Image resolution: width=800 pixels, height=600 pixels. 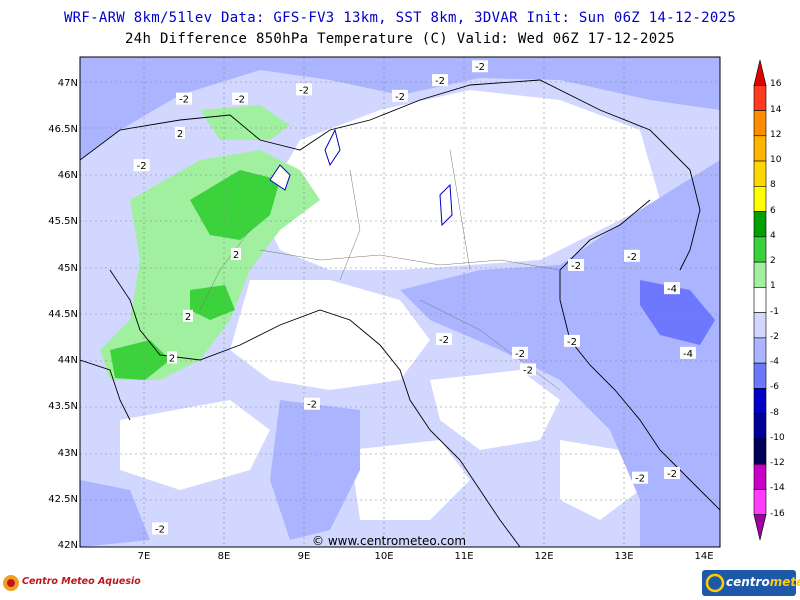 I want to click on lon-label: 13E, so click(x=624, y=556).